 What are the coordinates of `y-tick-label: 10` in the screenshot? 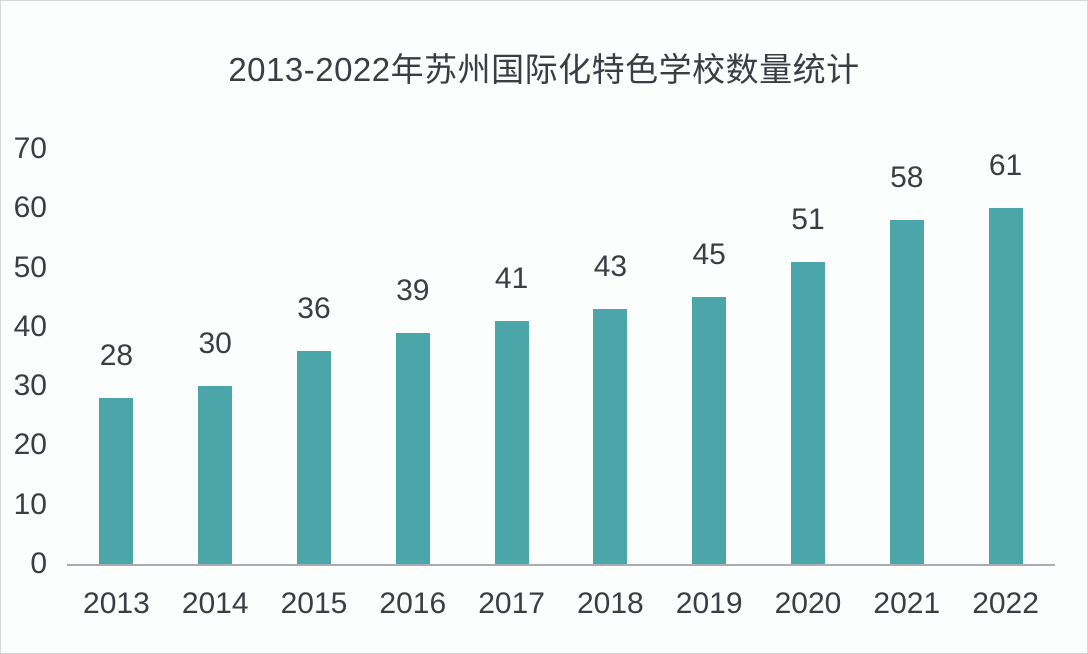 It's located at (30, 504).